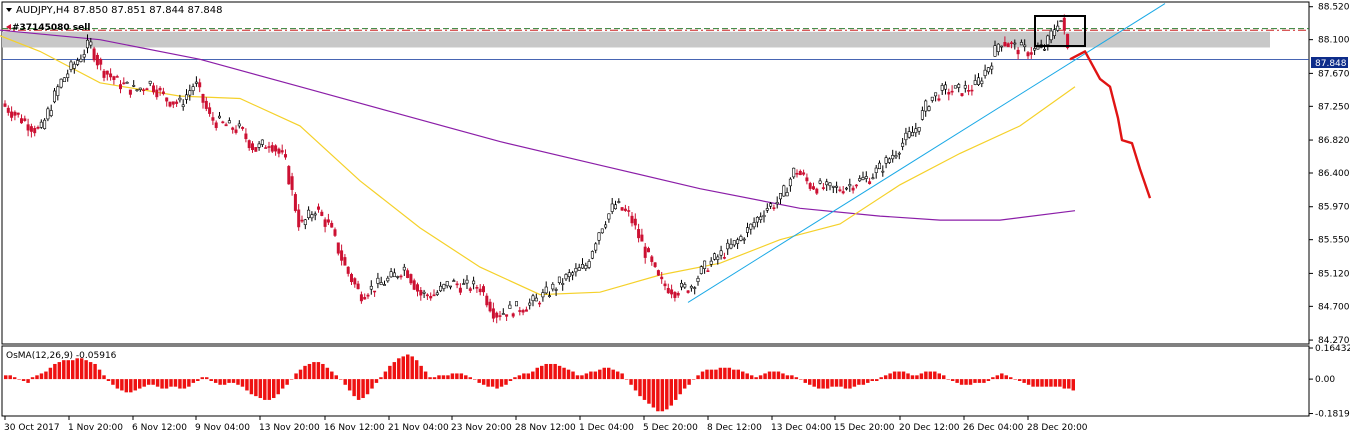 This screenshot has width=1350, height=438. Describe the element at coordinates (655, 44) in the screenshot. I see `resistance-zone-layer` at that location.